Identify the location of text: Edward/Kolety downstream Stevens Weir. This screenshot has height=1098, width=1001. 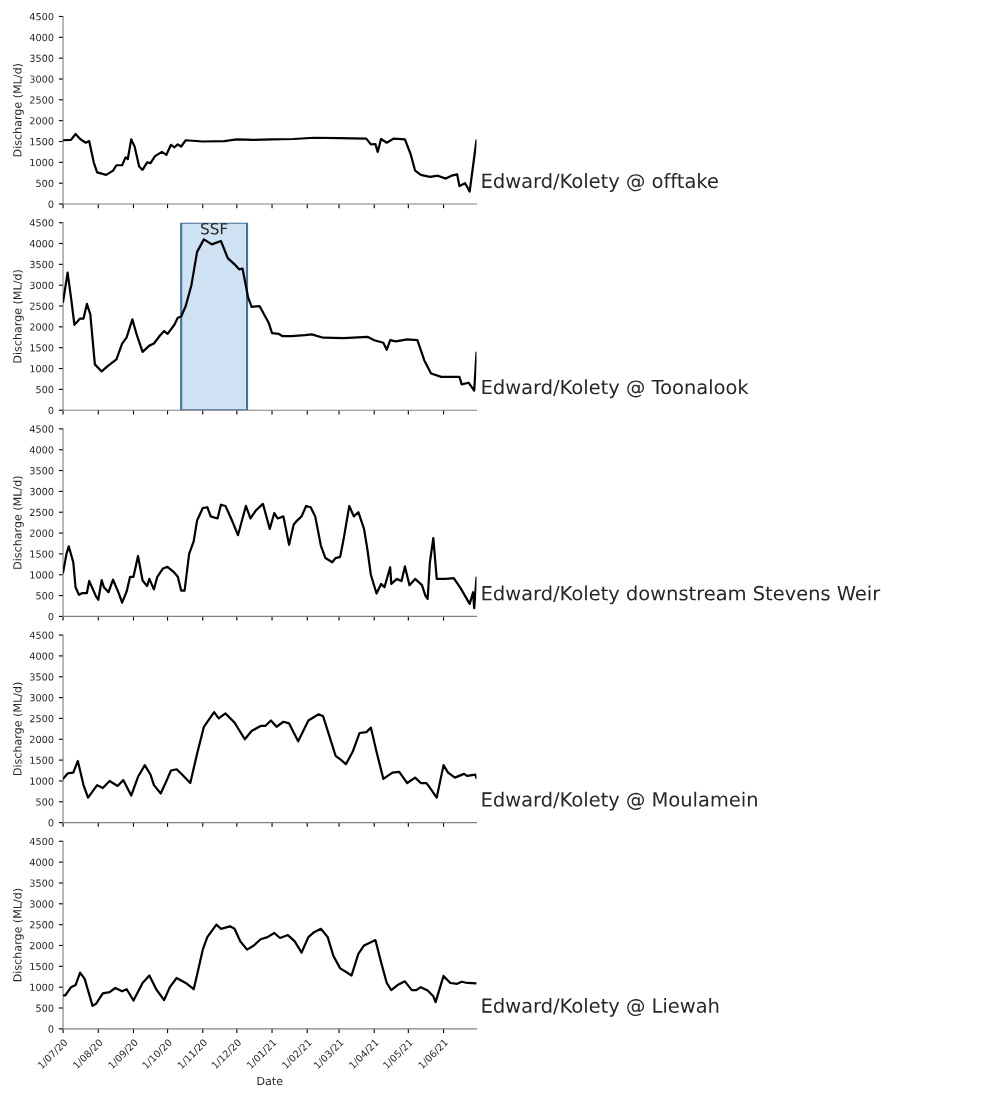
(681, 595).